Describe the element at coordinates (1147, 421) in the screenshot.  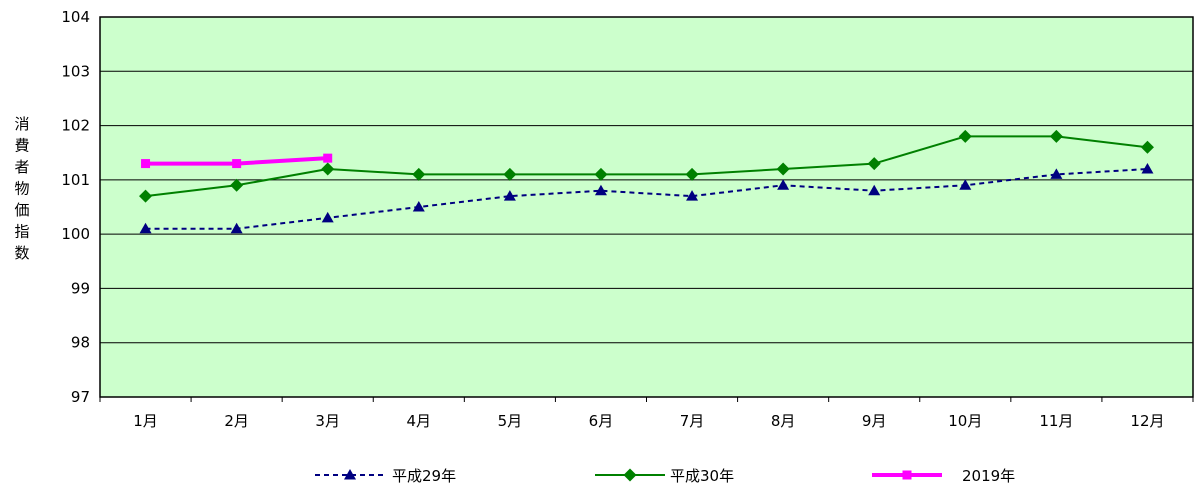
I see `x-tick-label: 12月` at that location.